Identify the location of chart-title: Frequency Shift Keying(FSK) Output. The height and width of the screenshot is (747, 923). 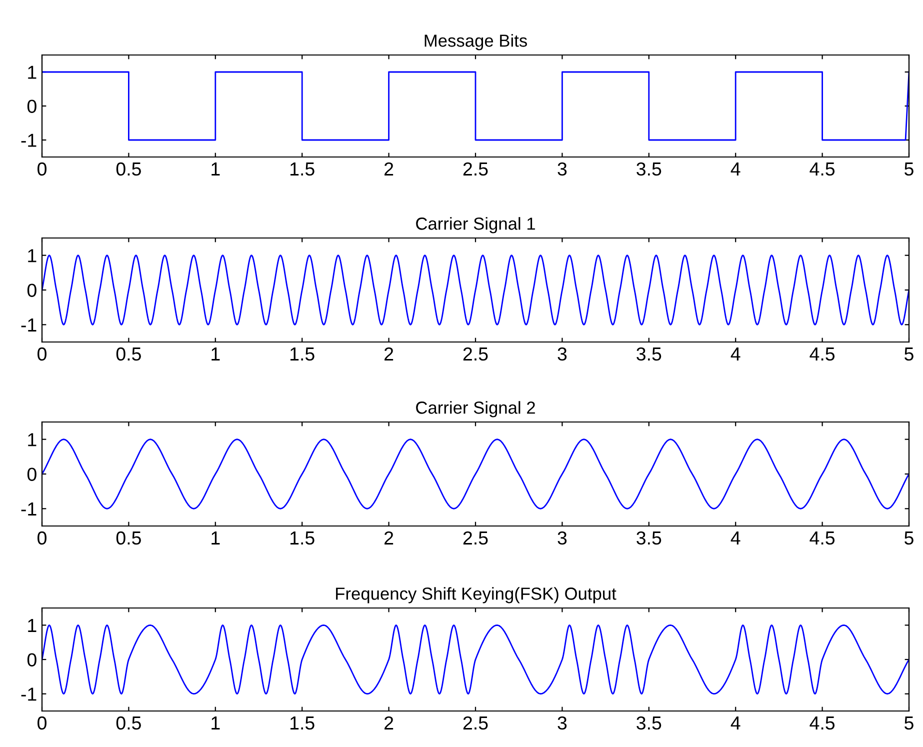
(476, 595).